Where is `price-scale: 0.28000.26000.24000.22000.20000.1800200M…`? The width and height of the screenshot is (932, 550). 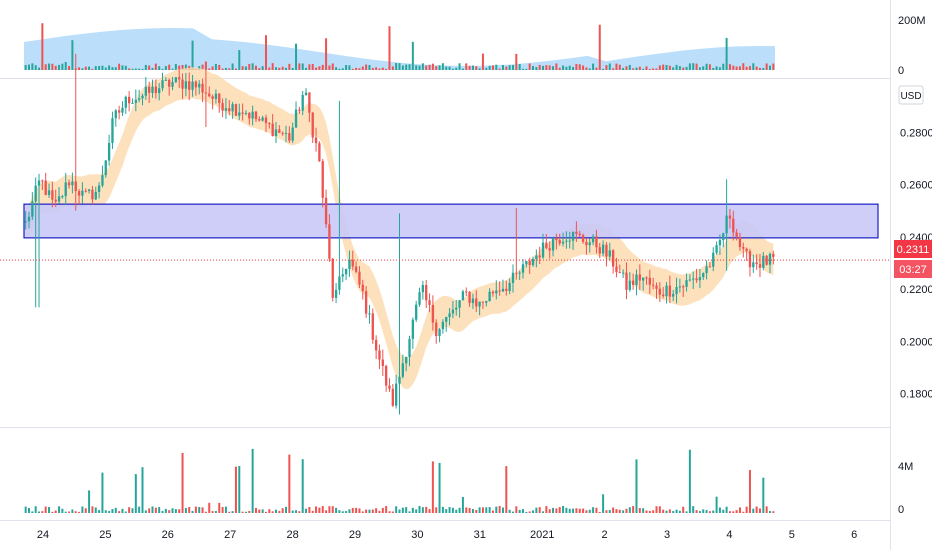
price-scale: 0.28000.26000.24000.22000.20000.1800200M… is located at coordinates (915, 265).